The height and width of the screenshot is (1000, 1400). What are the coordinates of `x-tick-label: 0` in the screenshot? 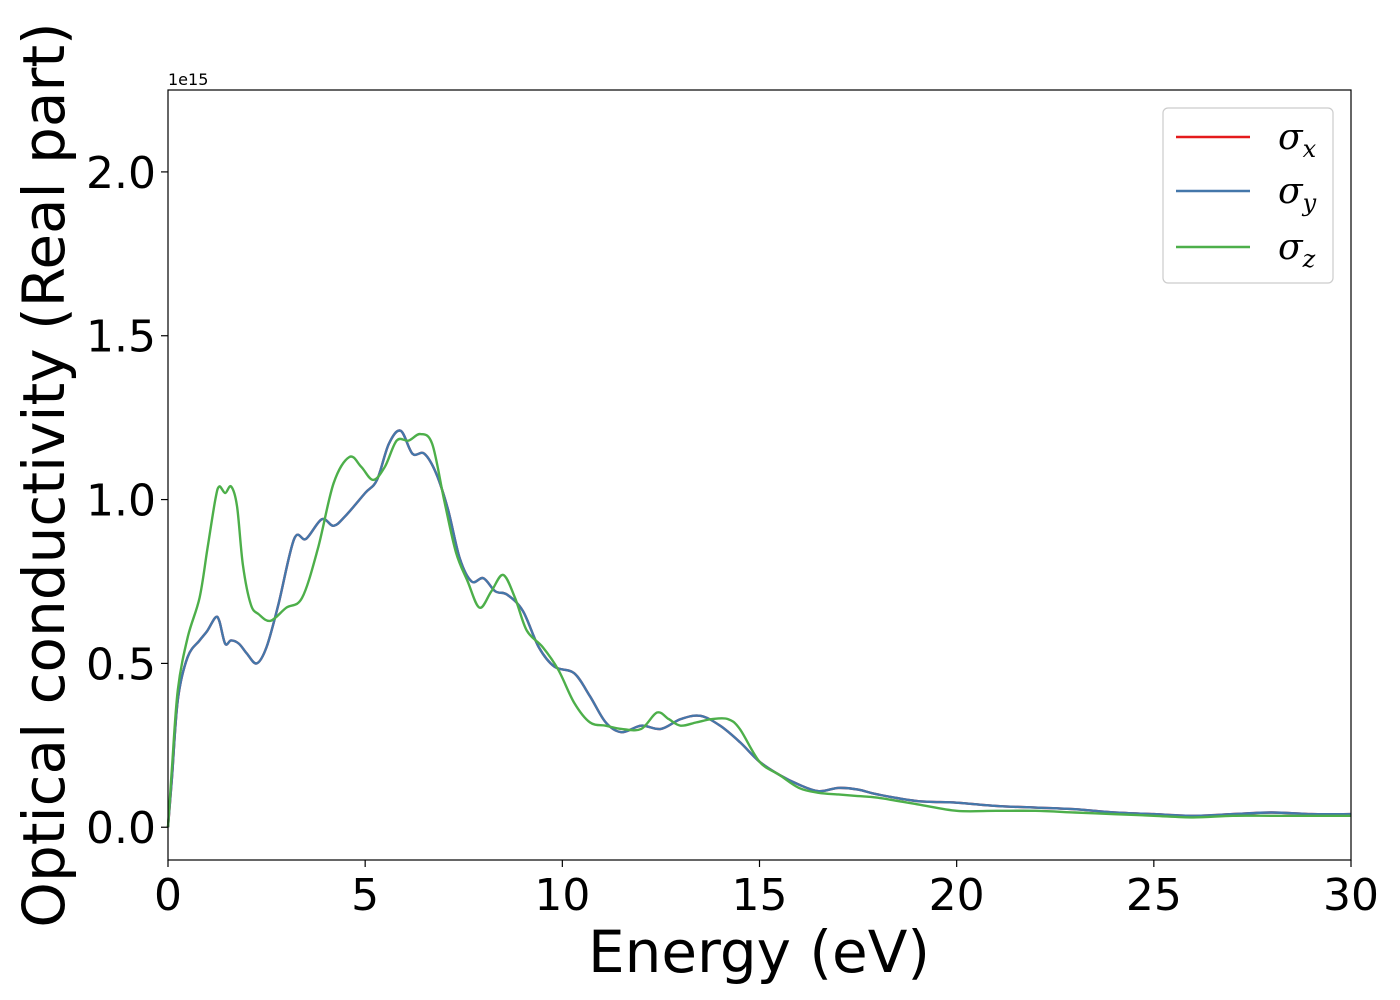 It's located at (168, 895).